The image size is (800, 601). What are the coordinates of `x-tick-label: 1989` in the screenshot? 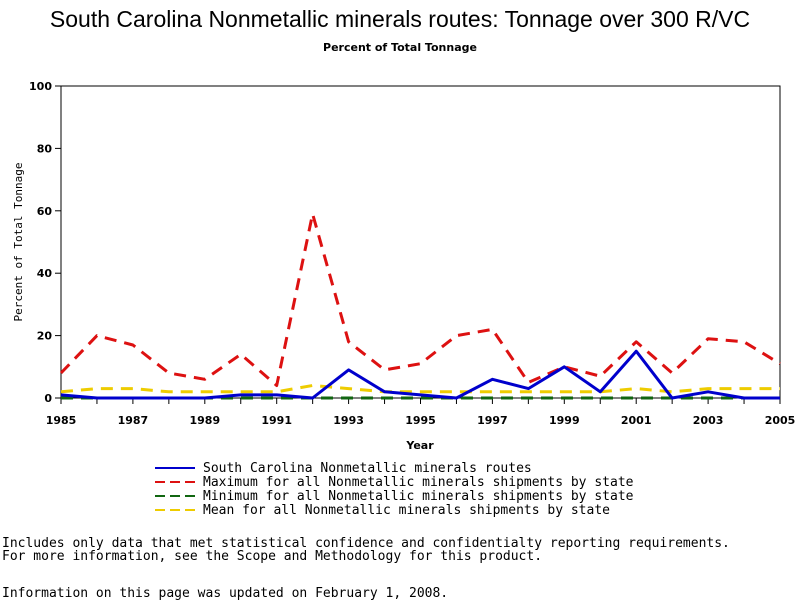 It's located at (204, 420).